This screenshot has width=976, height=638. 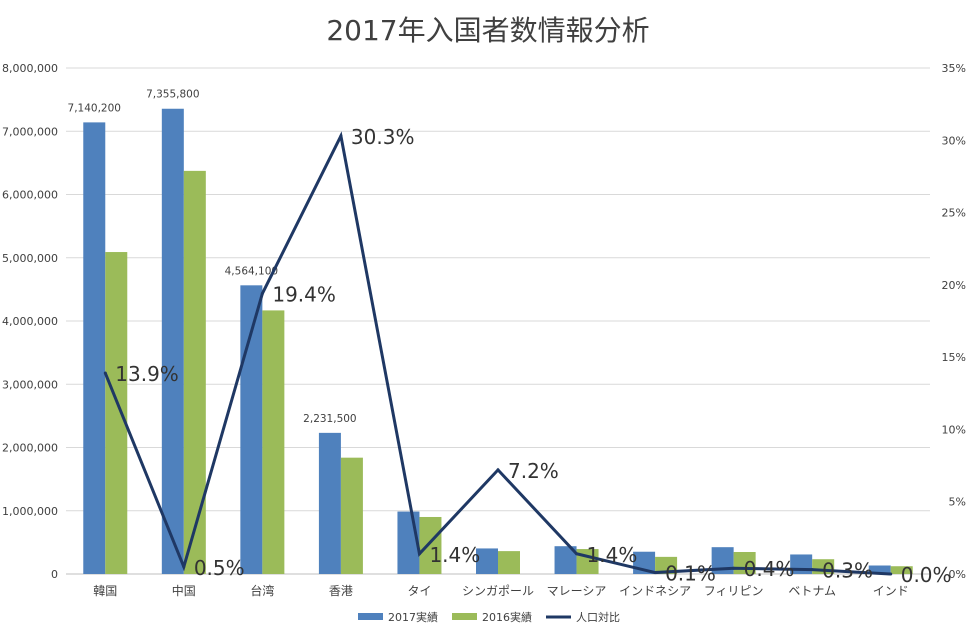 I want to click on category-label: タイ, so click(x=419, y=591).